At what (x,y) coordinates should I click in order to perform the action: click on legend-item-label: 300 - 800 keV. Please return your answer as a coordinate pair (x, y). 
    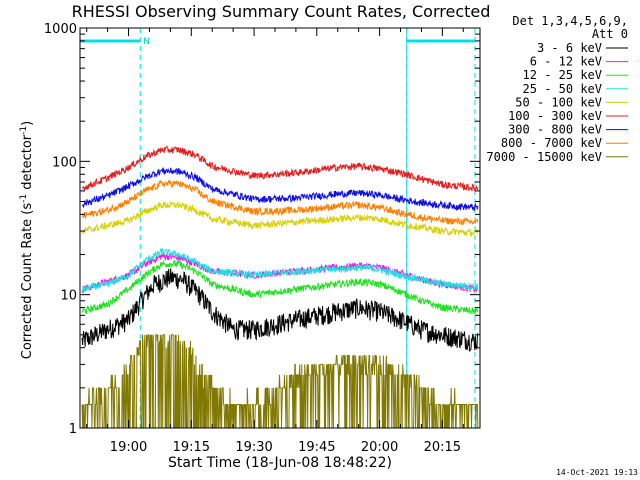
    Looking at the image, I should click on (555, 130).